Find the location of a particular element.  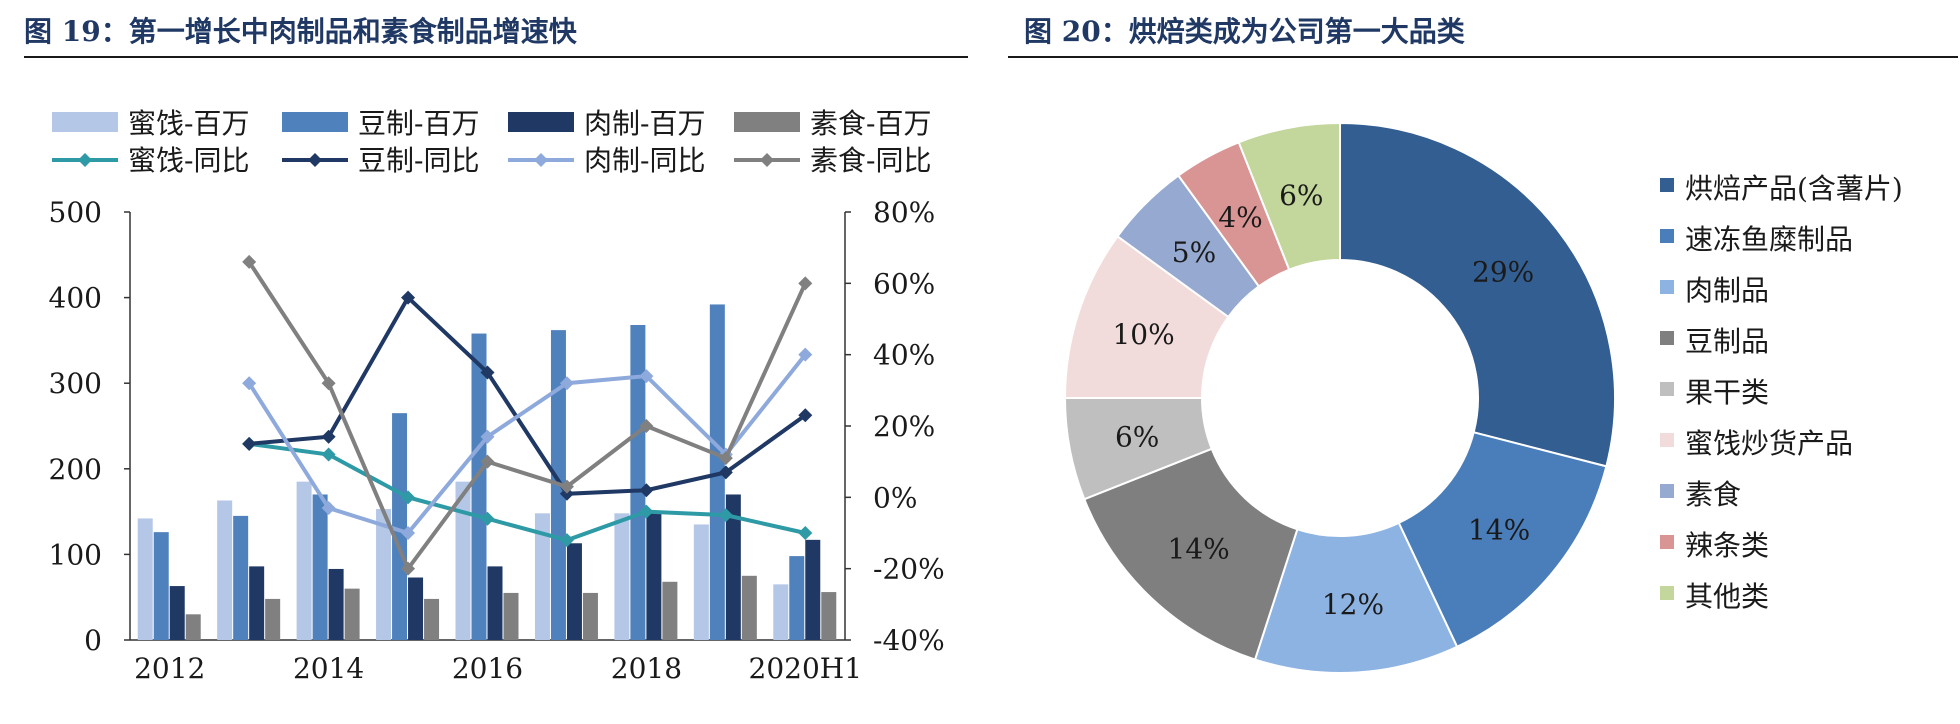

donut-slice-label: 14% is located at coordinates (1199, 549).